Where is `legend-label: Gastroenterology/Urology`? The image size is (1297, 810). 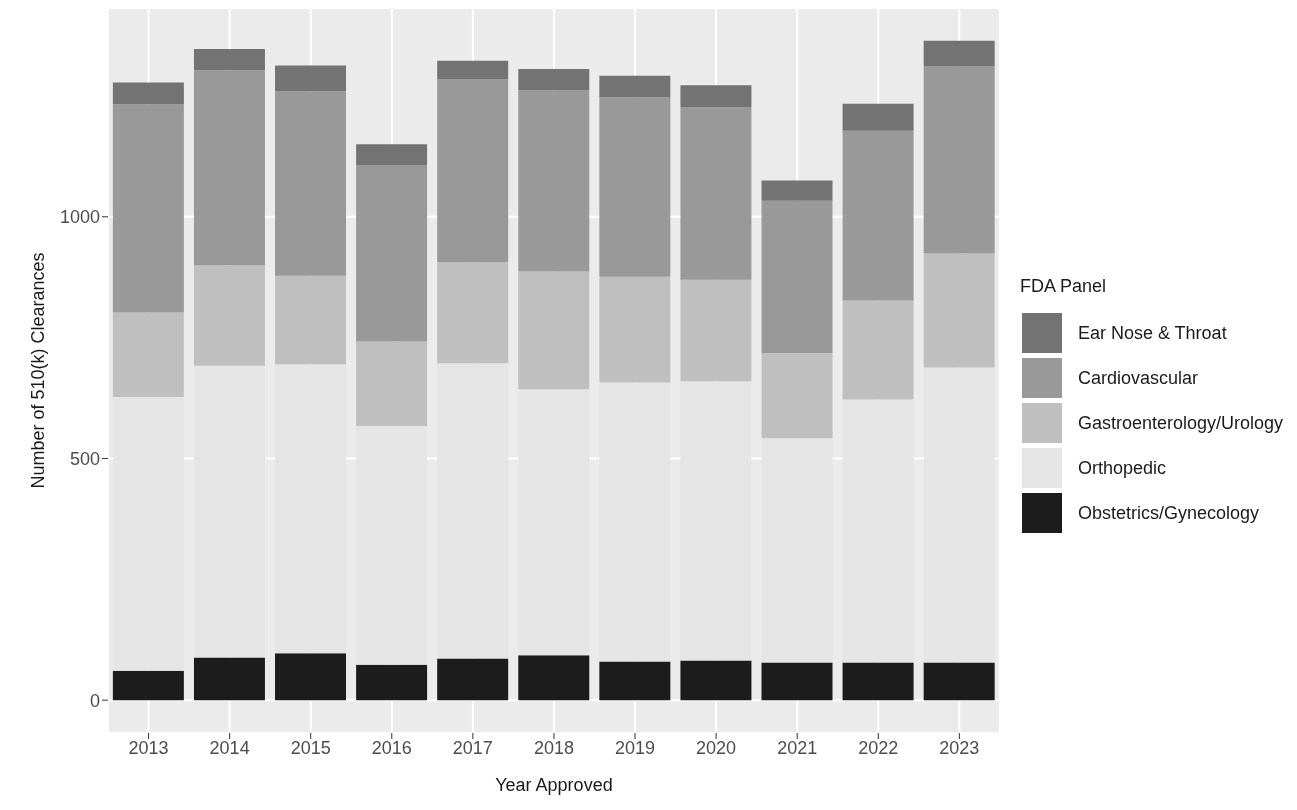 legend-label: Gastroenterology/Urology is located at coordinates (1180, 423).